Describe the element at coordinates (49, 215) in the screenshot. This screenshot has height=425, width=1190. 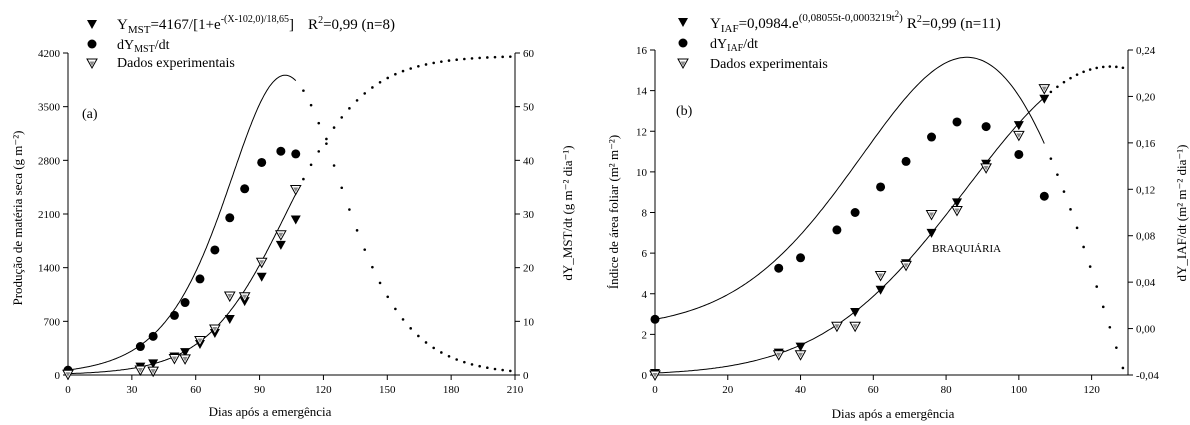
I see `y-left-tick-label-a: 2100` at that location.